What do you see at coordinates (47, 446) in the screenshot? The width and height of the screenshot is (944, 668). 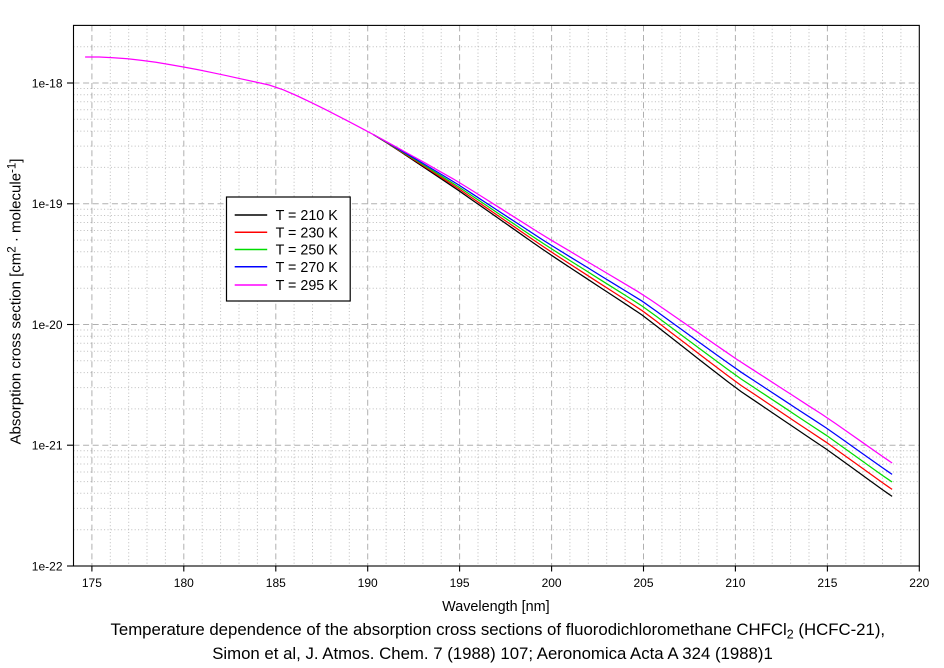 I see `svg-text: 1e-21` at bounding box center [47, 446].